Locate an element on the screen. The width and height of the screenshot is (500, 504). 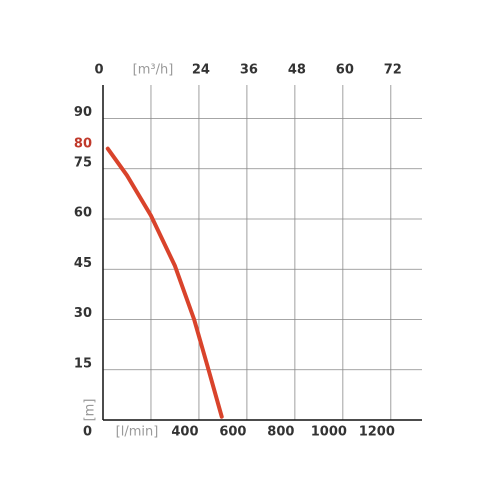
y-marker-label: 80 is located at coordinates (83, 144).